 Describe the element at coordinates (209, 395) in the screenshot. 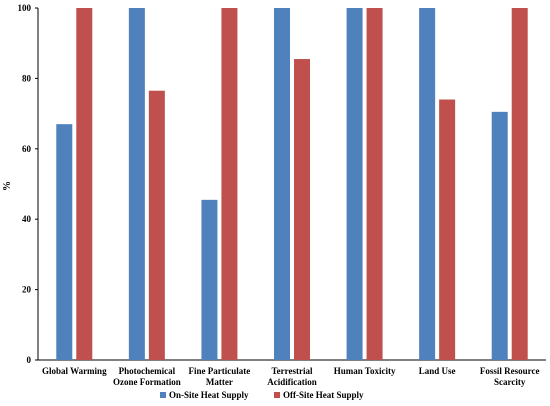

I see `legend-label: On-Site Heat Supply` at that location.